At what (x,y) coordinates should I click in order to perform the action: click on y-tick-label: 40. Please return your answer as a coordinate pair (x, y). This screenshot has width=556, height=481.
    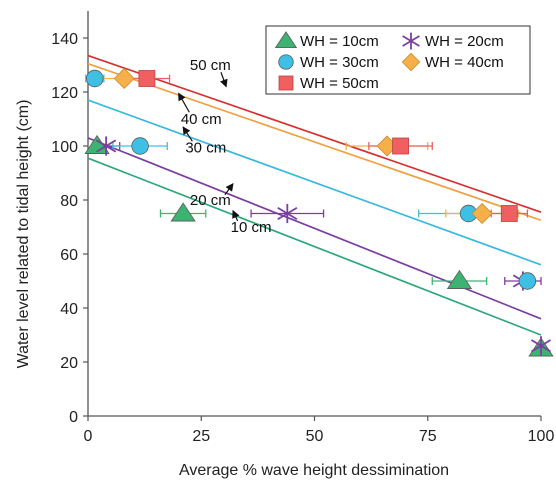
    Looking at the image, I should click on (69, 309).